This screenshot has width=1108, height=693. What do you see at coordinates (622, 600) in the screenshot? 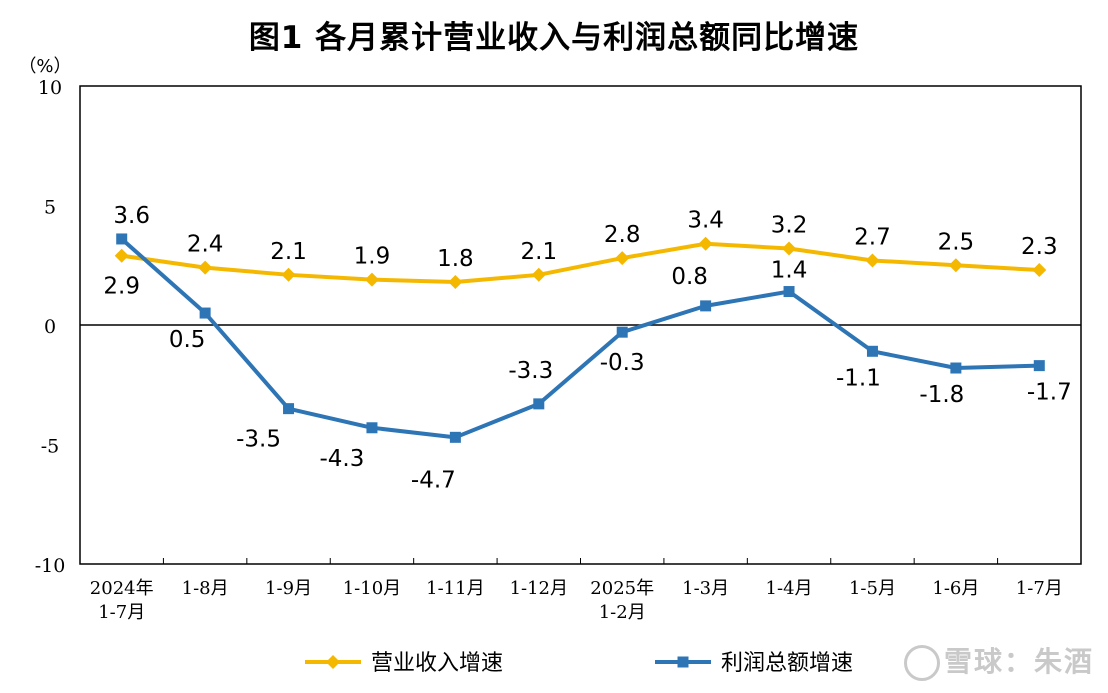
I see `x-tick-label: 2025年 1-2月` at bounding box center [622, 600].